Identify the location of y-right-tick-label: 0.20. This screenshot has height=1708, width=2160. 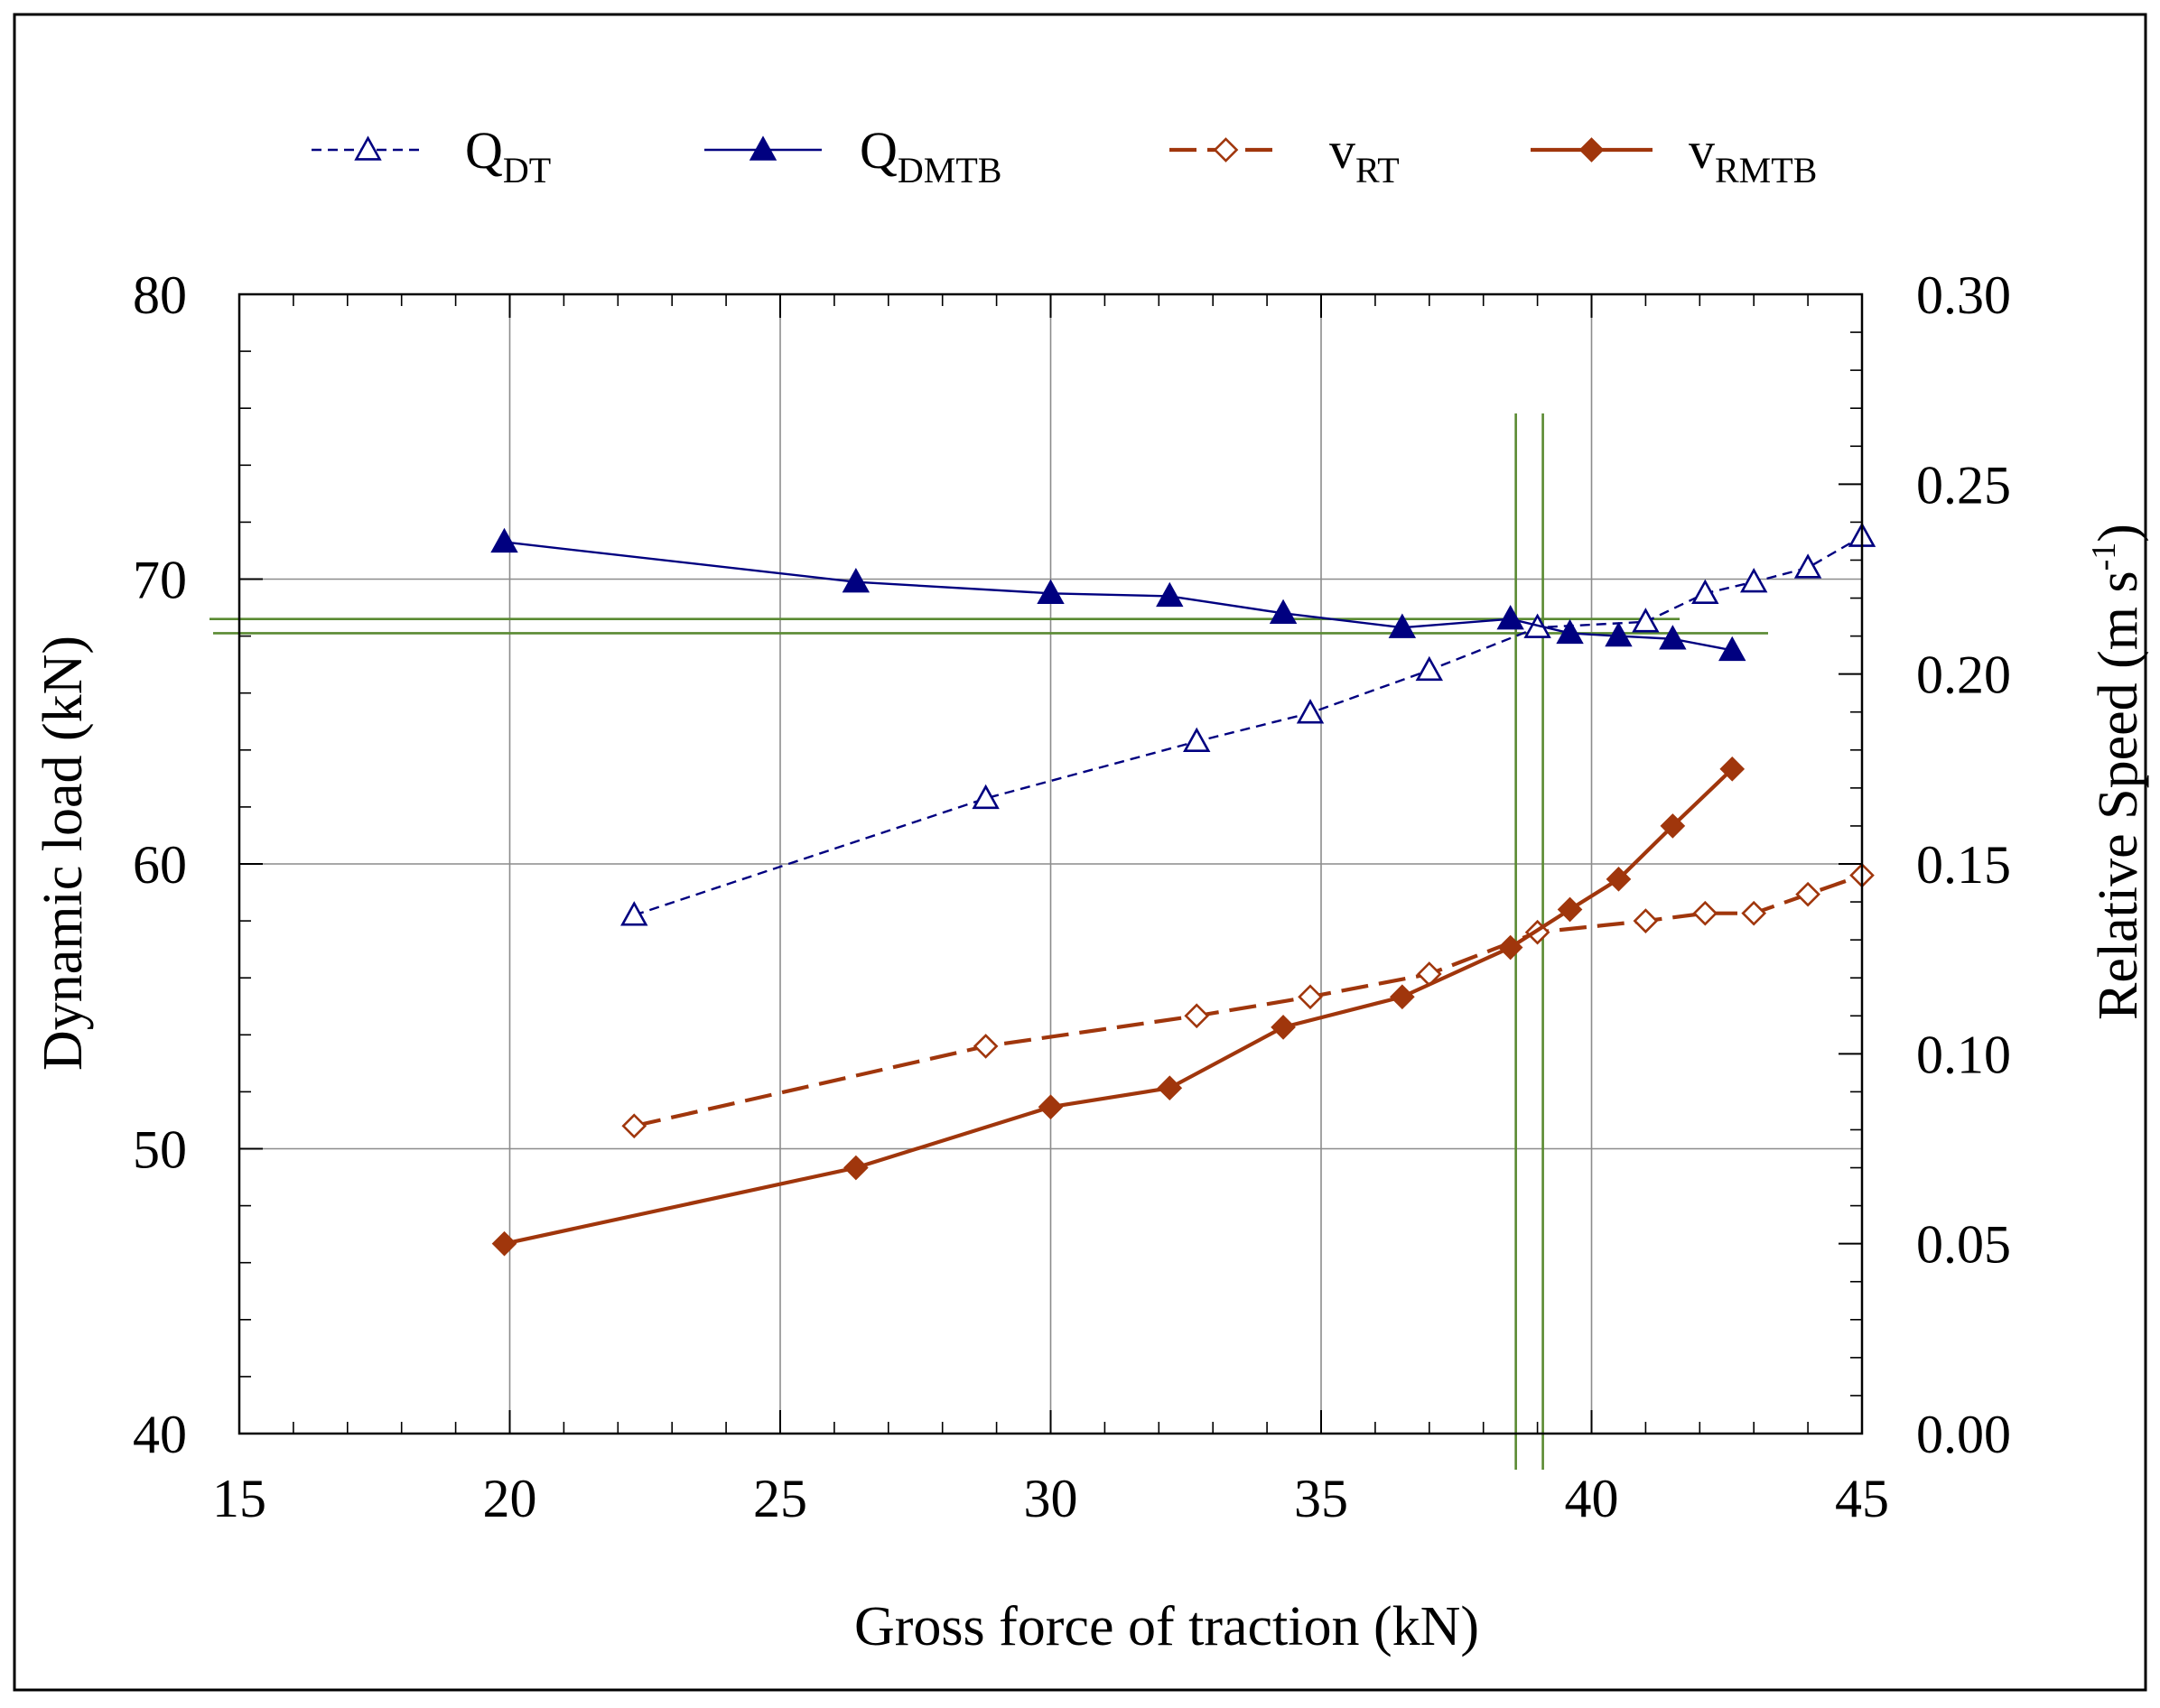
(1963, 675).